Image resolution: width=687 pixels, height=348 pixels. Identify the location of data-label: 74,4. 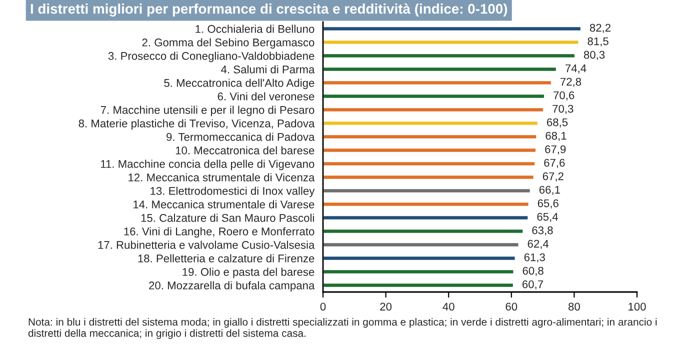
(576, 69).